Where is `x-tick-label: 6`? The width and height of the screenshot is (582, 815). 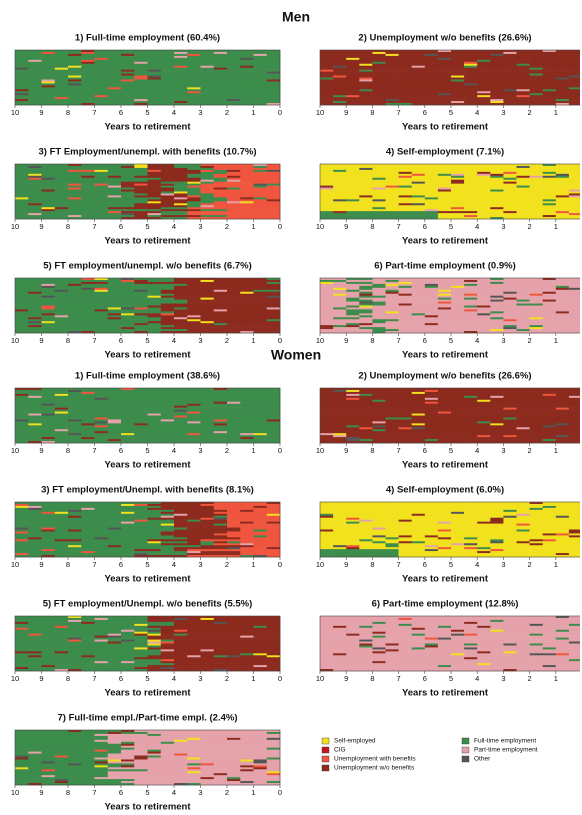 x-tick-label: 6 is located at coordinates (425, 112).